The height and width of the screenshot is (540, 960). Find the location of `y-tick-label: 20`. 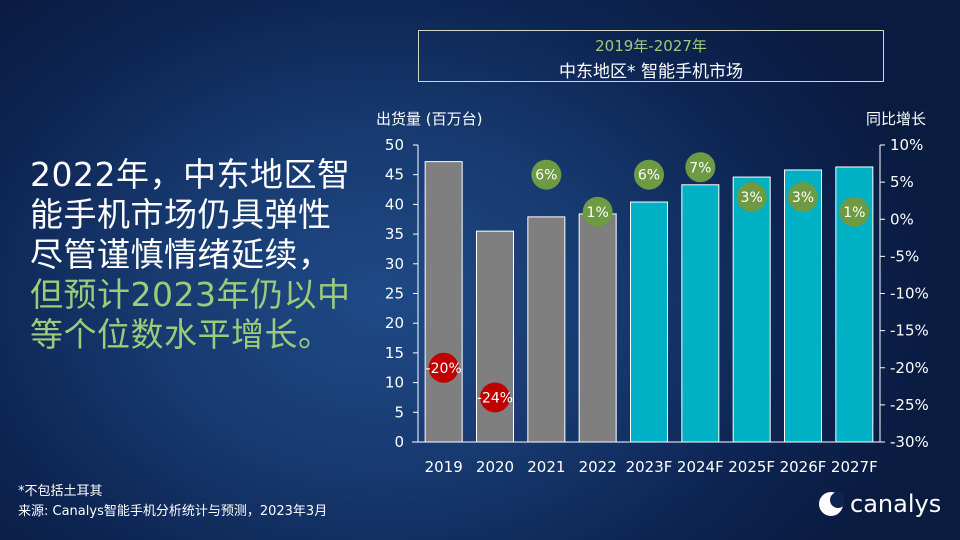

y-tick-label: 20 is located at coordinates (394, 323).